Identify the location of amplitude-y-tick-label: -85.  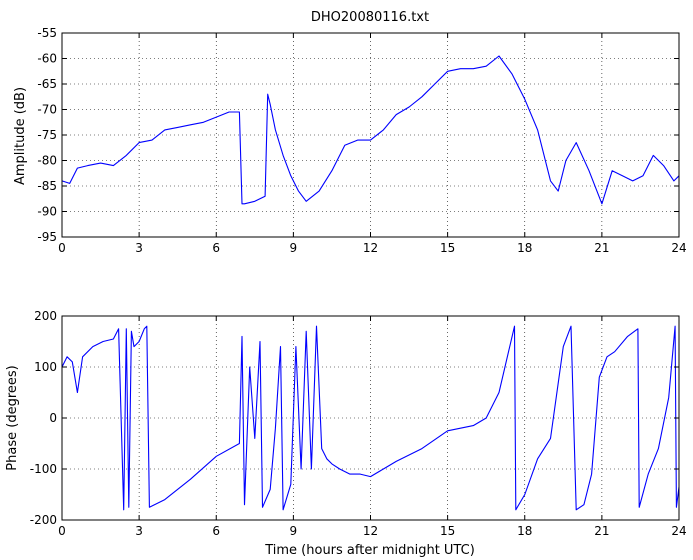
(47, 186).